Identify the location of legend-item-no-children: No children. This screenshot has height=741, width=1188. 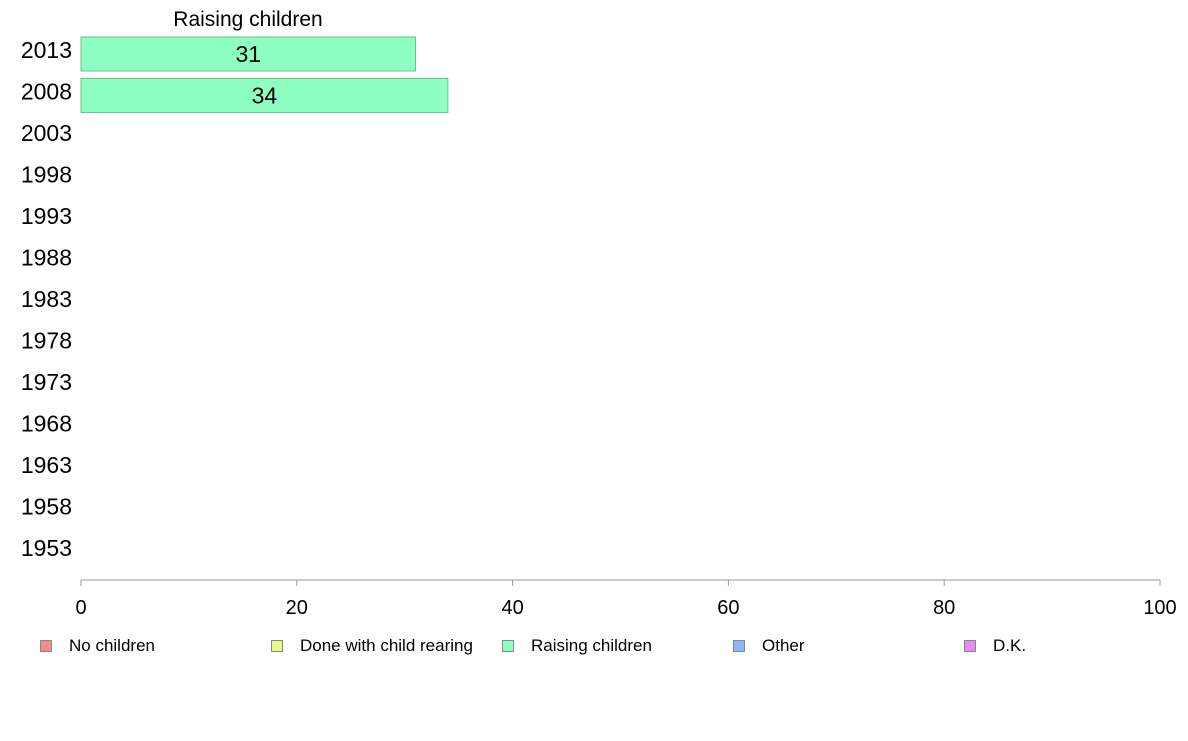
(97, 646).